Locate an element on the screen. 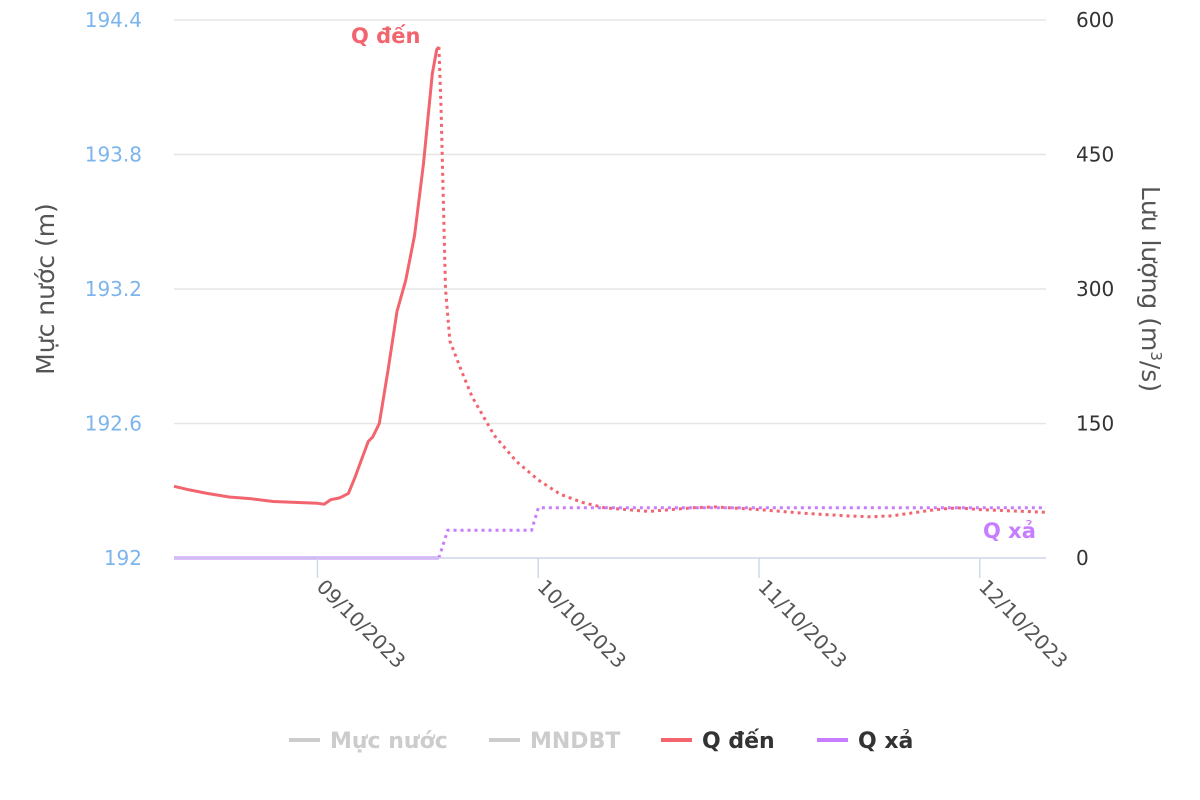  q-xa-end-label: Q xả is located at coordinates (1009, 531).